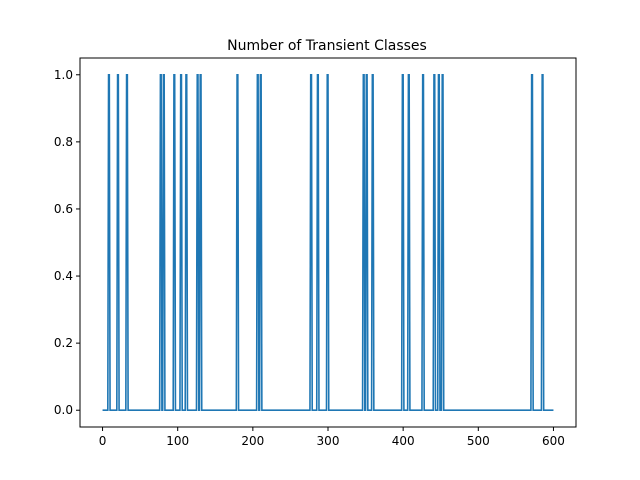 The image size is (640, 480). What do you see at coordinates (63, 276) in the screenshot?
I see `y-tick-label: 0.4` at bounding box center [63, 276].